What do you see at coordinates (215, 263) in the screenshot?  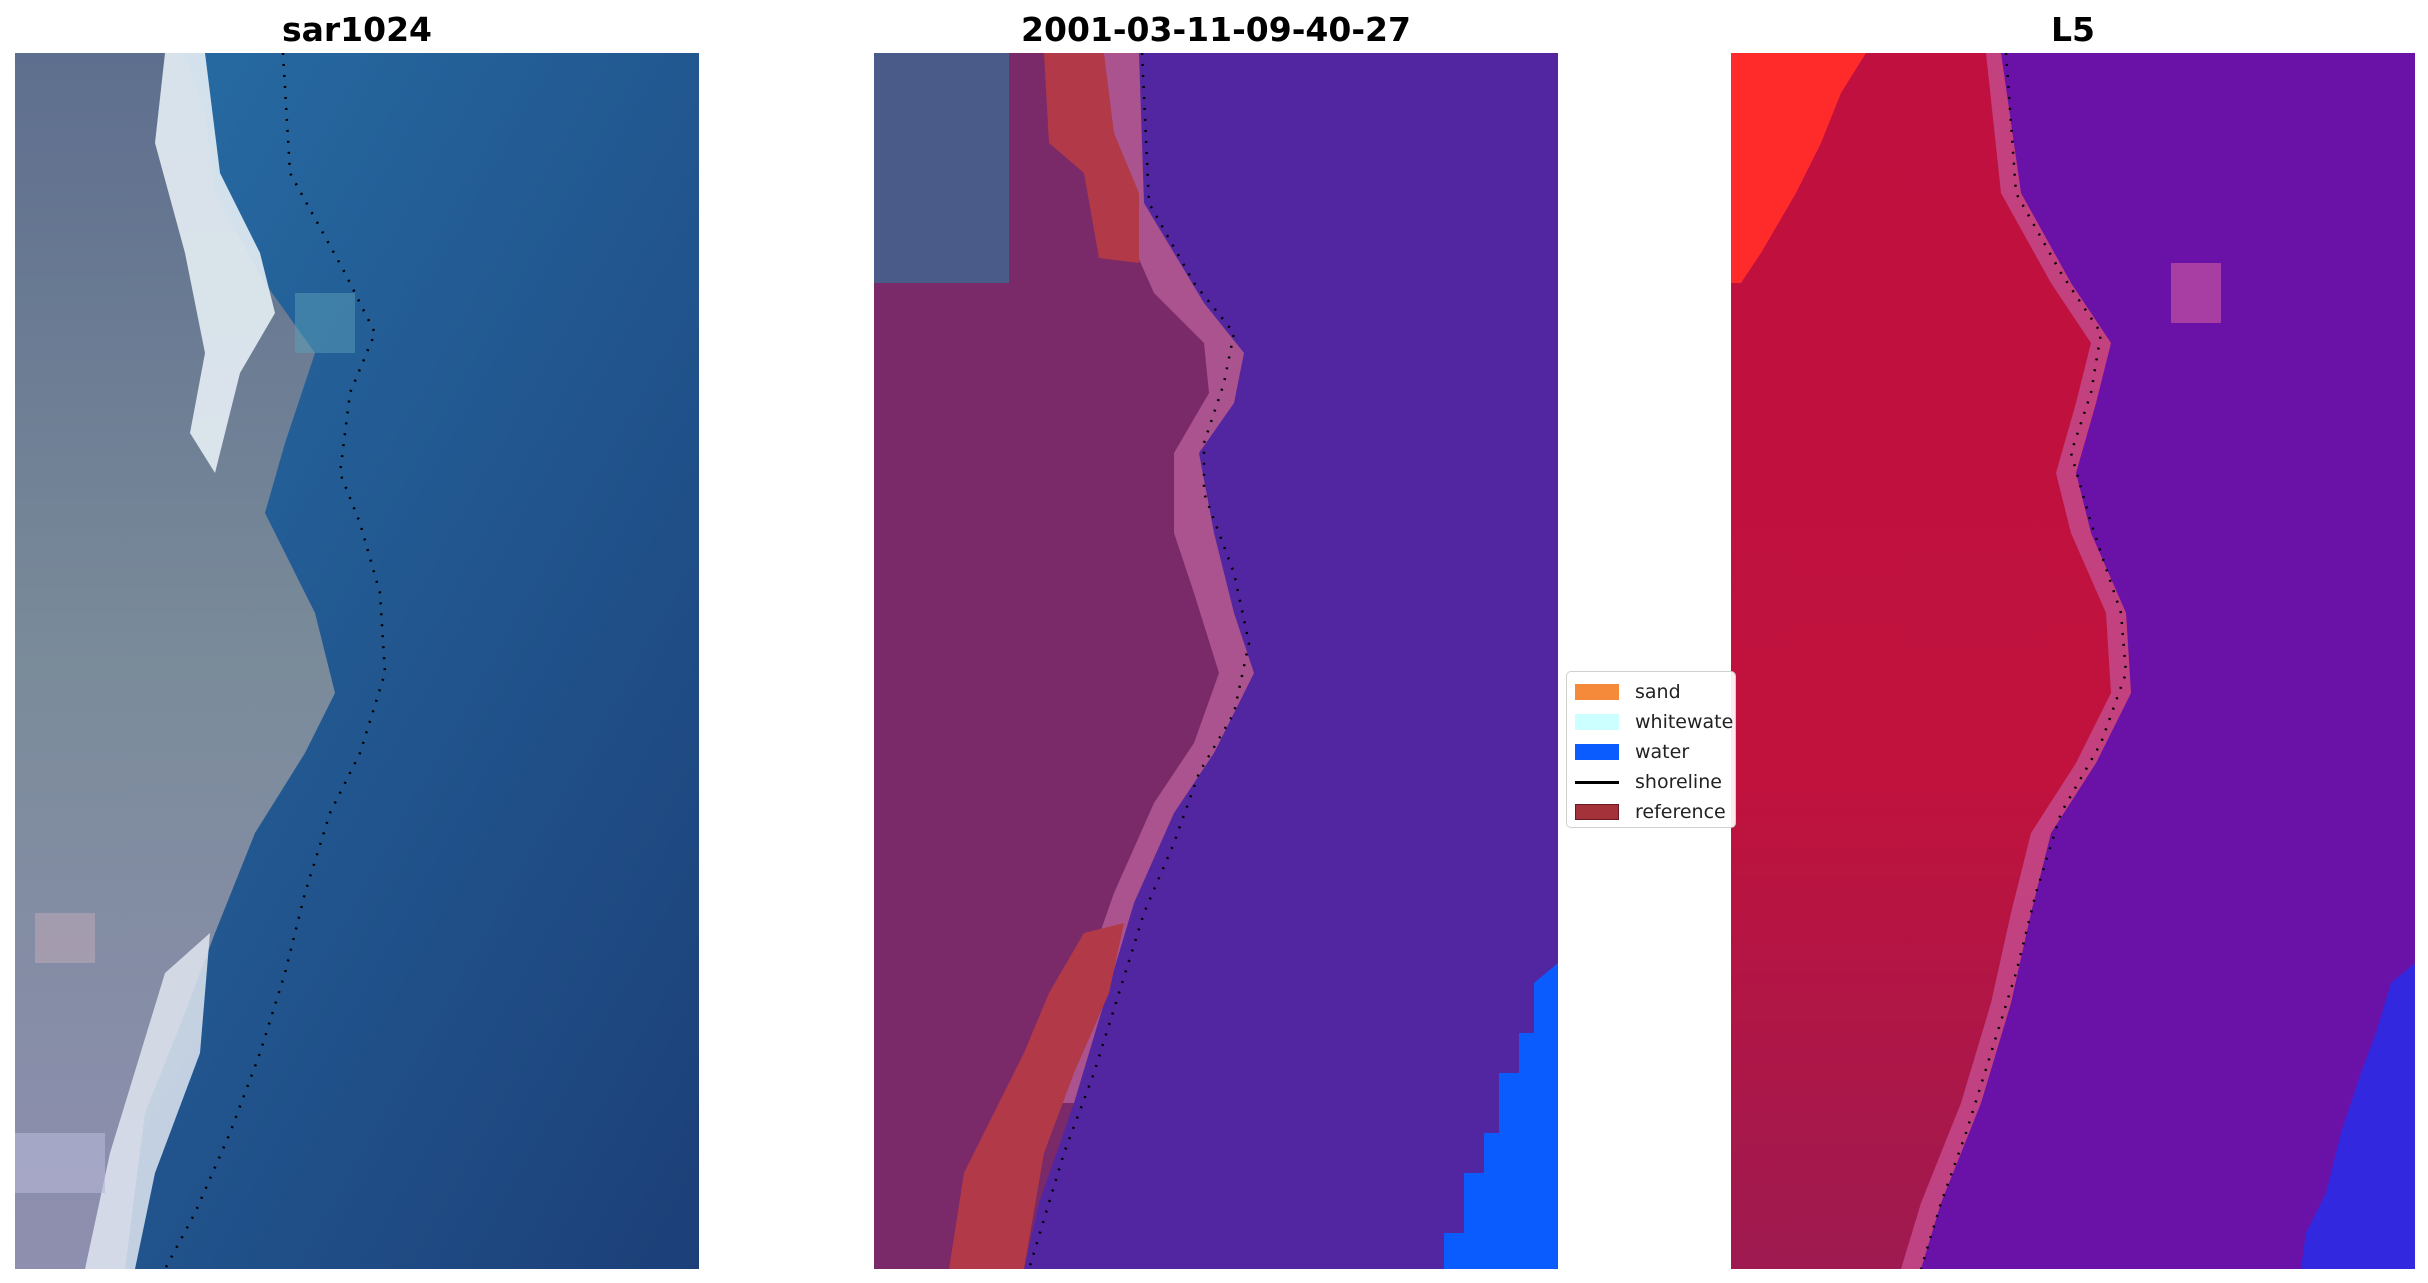 I see `whitewater-band` at bounding box center [215, 263].